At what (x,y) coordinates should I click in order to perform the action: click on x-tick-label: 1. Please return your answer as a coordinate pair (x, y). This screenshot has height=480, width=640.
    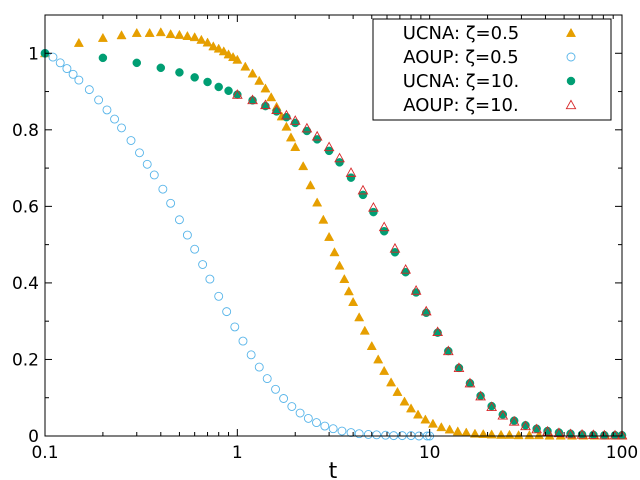
    Looking at the image, I should click on (237, 453).